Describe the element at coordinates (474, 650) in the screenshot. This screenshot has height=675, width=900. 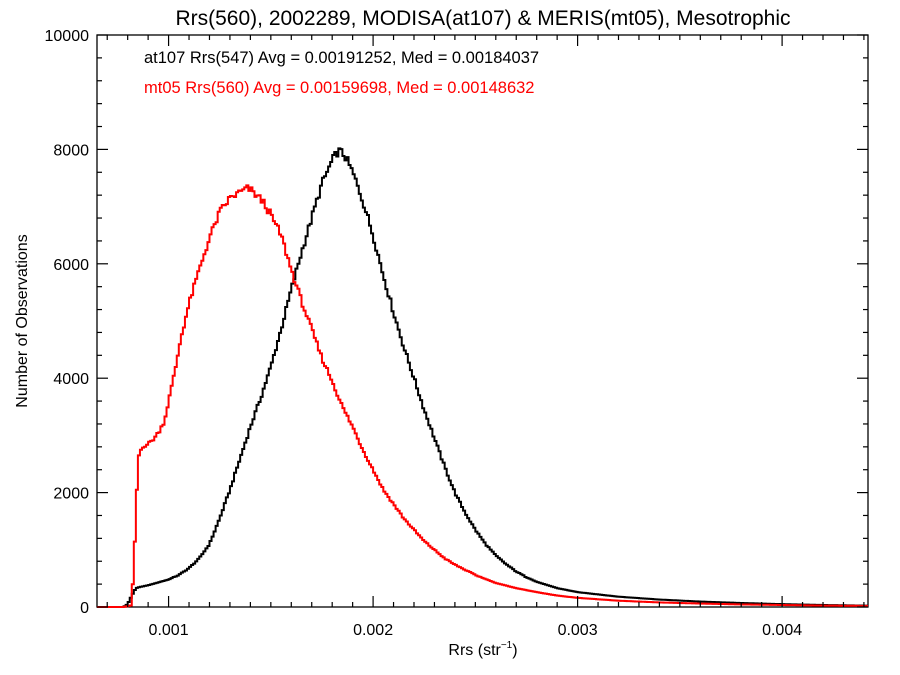
I see `x-axis-label-base: Rrs (str` at that location.